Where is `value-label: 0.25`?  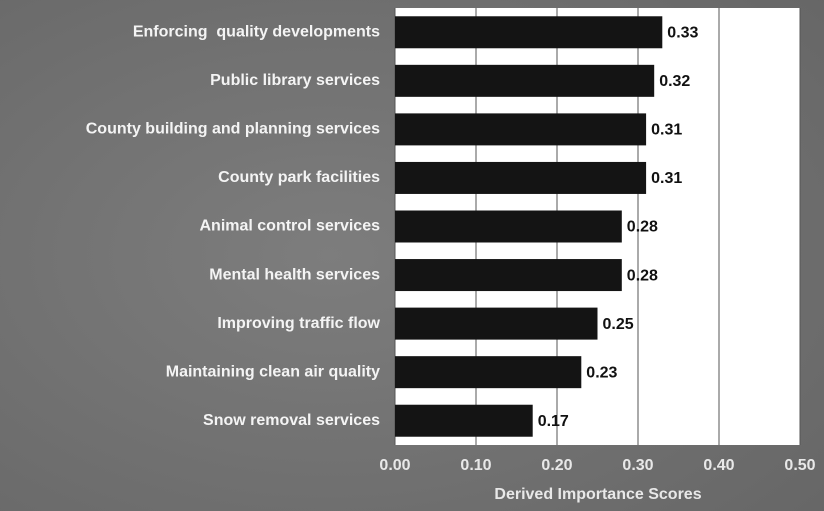 value-label: 0.25 is located at coordinates (618, 324).